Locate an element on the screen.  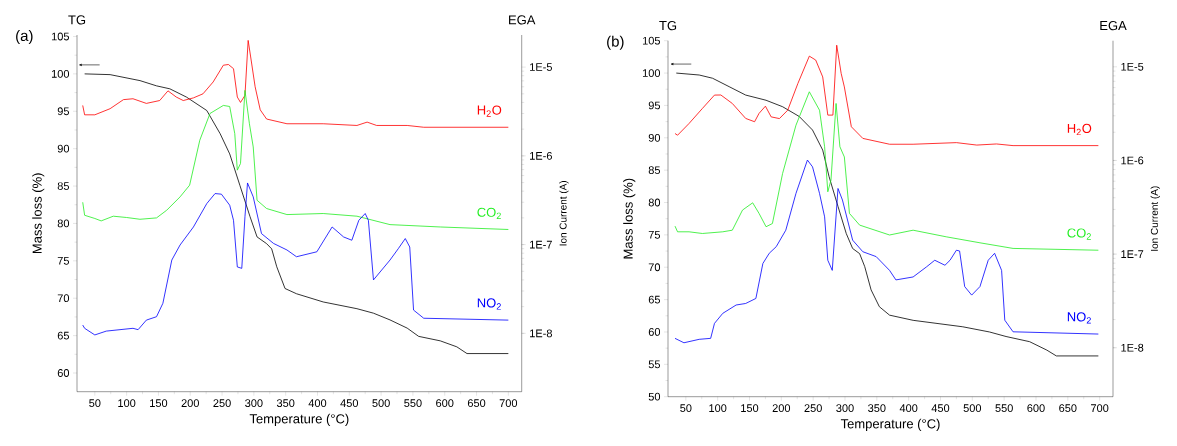
y-tick-label: 55 is located at coordinates (654, 364).